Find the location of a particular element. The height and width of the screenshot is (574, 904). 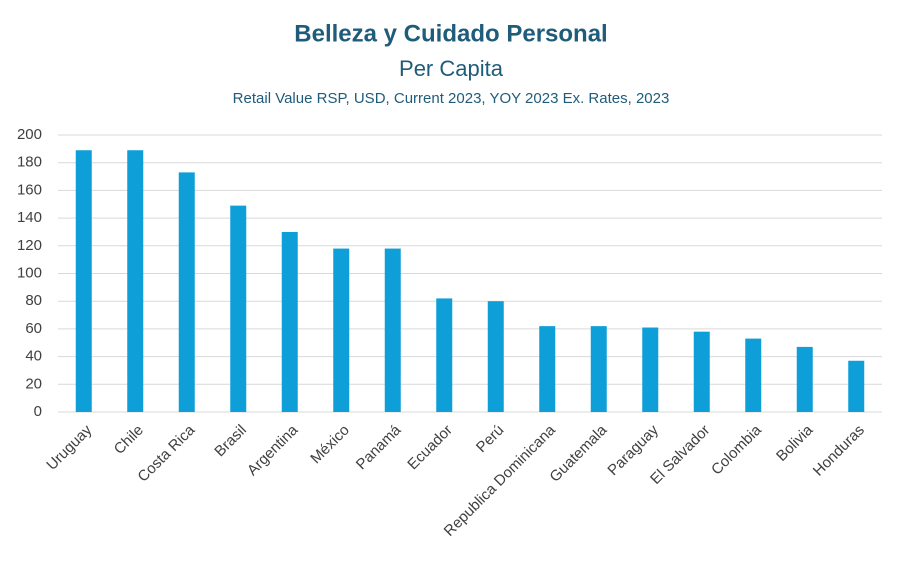

y-tick-label: 60 is located at coordinates (33, 328).